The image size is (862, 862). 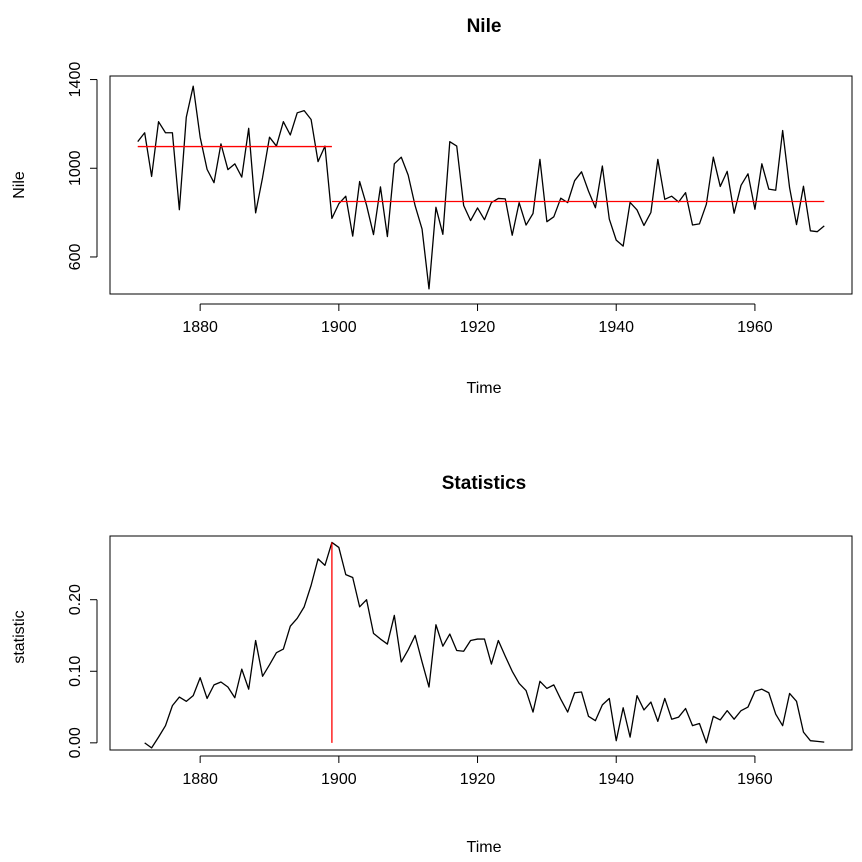 What do you see at coordinates (75, 80) in the screenshot?
I see `nile-y-tick-label: 1400` at bounding box center [75, 80].